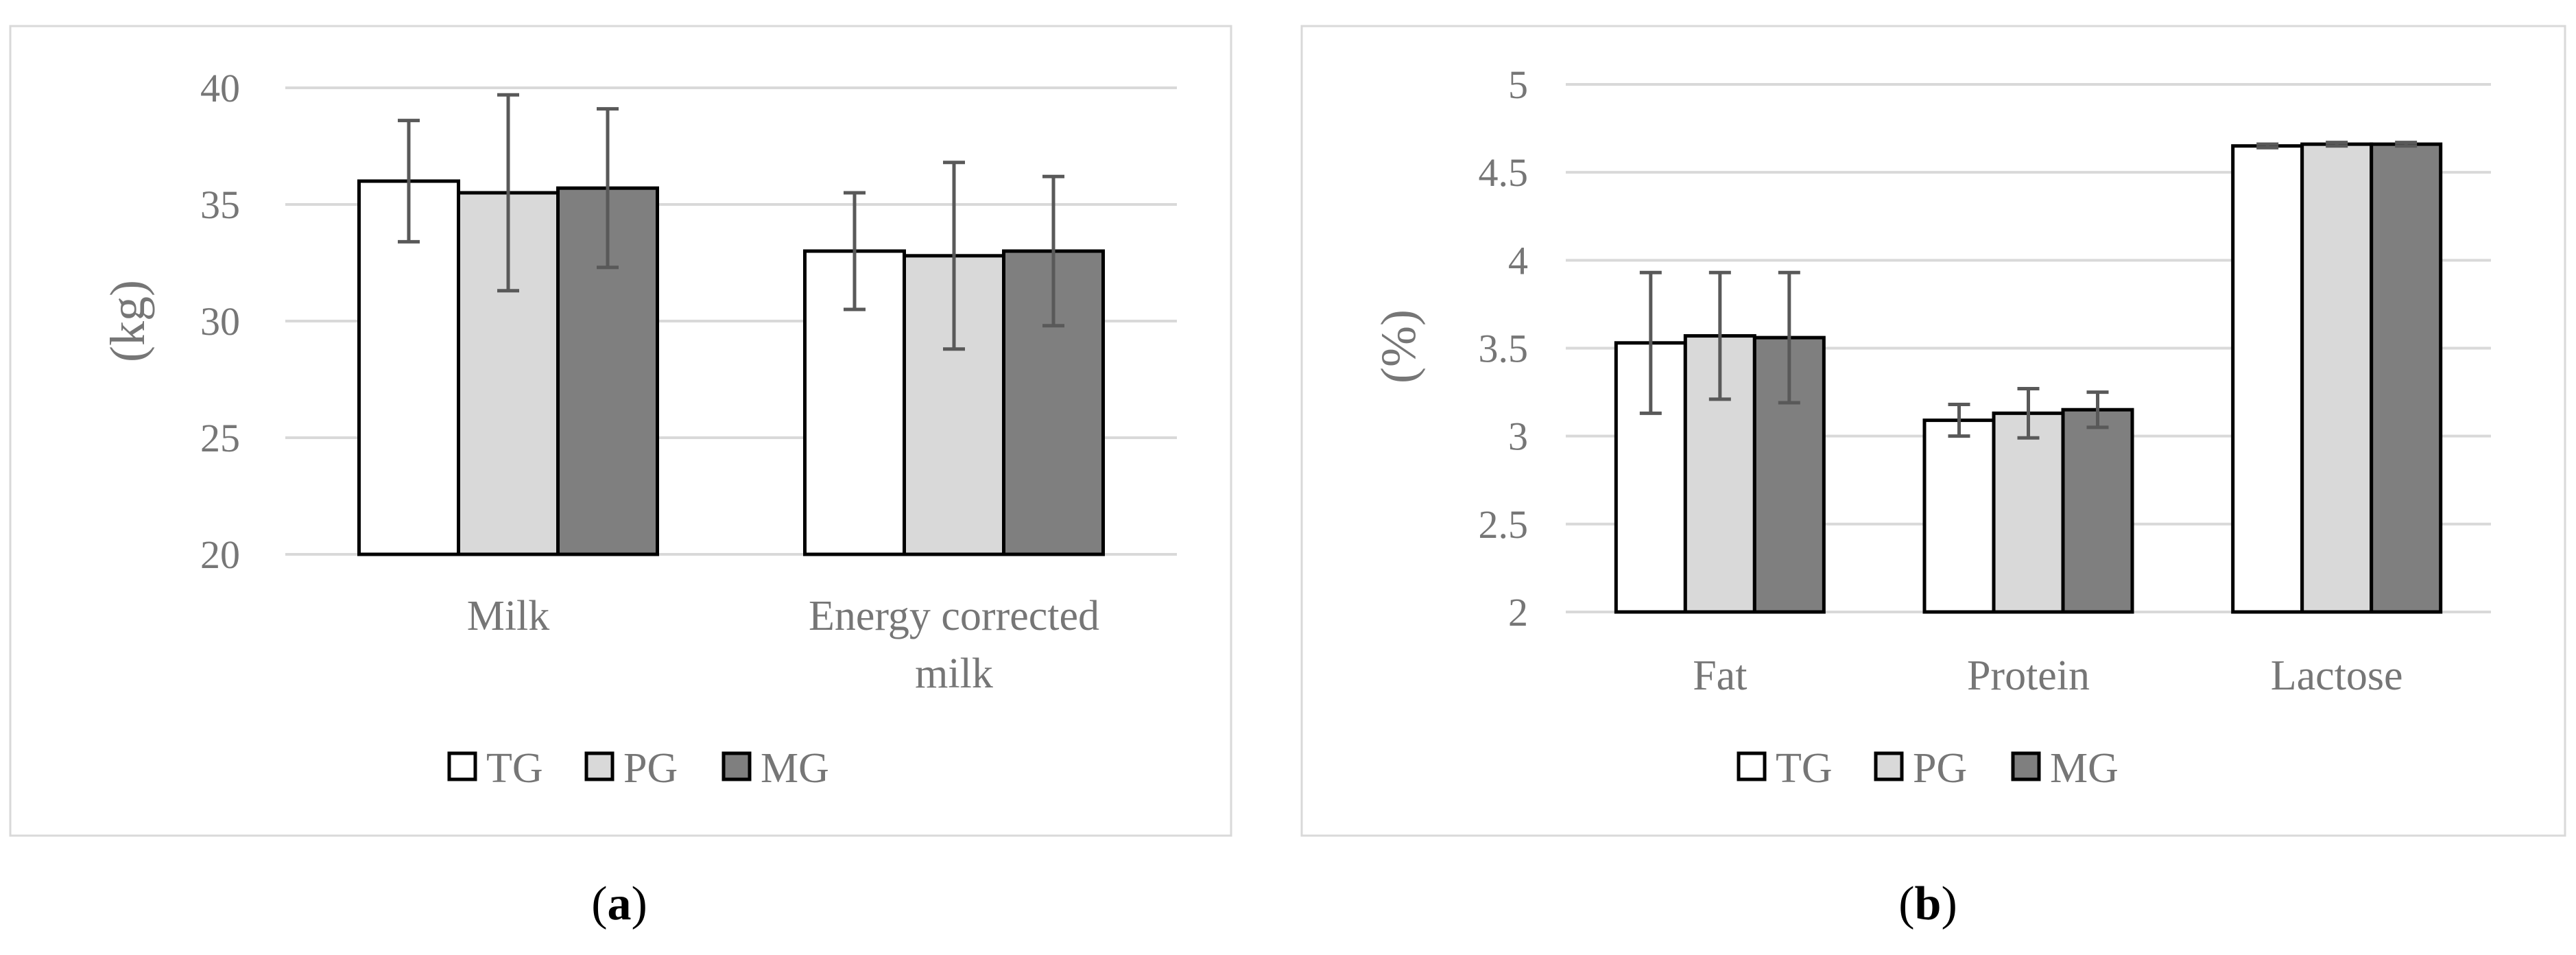  What do you see at coordinates (220, 204) in the screenshot?
I see `y-tick-label: 35` at bounding box center [220, 204].